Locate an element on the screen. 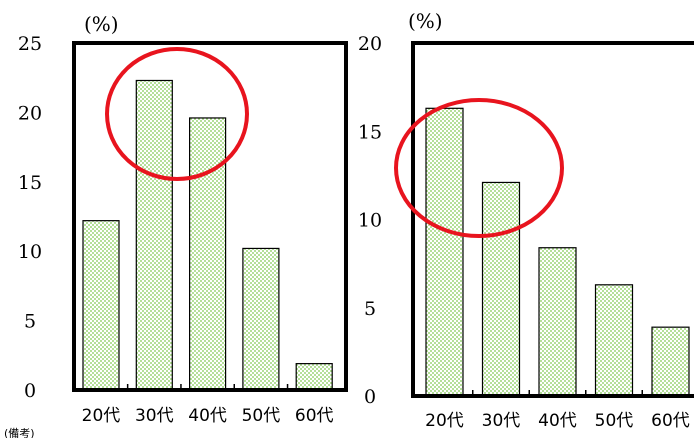  y-tick-labels: 0 5 10 15 20 25 is located at coordinates (30, 217).